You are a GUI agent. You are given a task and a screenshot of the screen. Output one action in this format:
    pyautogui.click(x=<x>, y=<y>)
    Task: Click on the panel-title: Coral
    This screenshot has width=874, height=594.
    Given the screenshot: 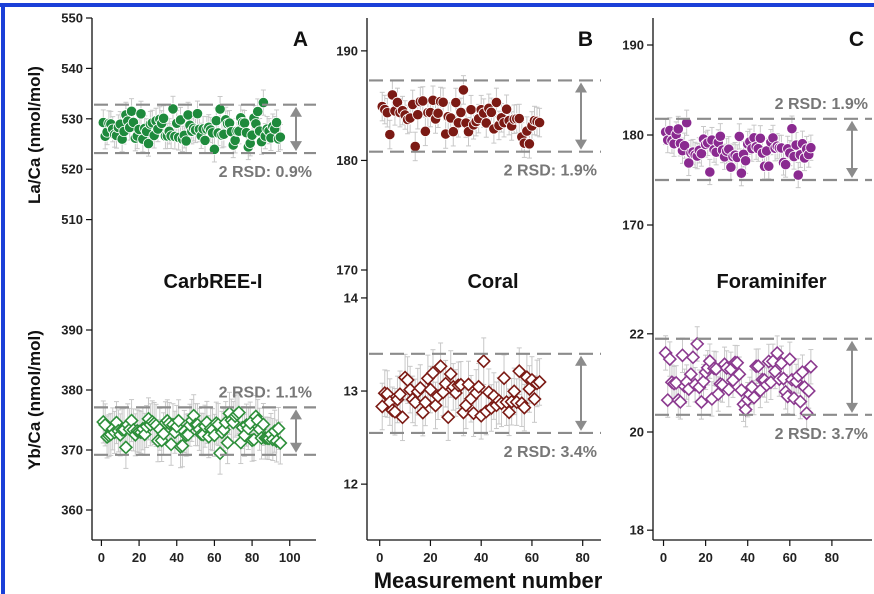 What is the action you would take?
    pyautogui.click(x=492, y=282)
    